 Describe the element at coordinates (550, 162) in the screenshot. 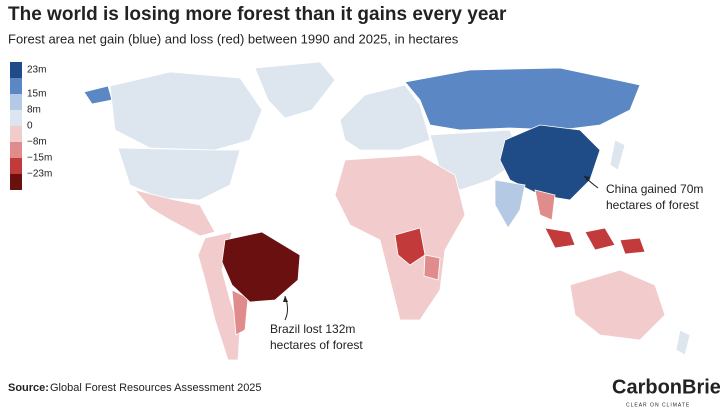

I see `china` at that location.